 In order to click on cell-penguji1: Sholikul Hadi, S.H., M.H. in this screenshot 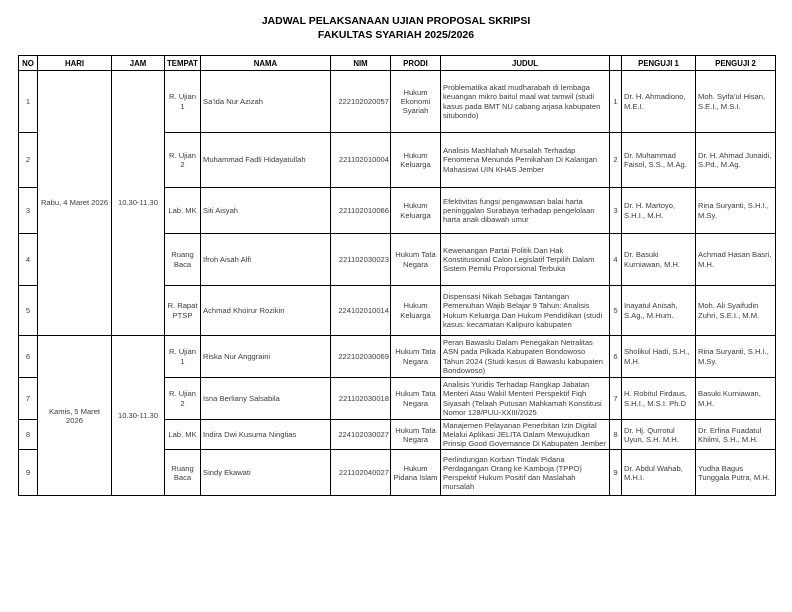, I will do `click(658, 356)`.